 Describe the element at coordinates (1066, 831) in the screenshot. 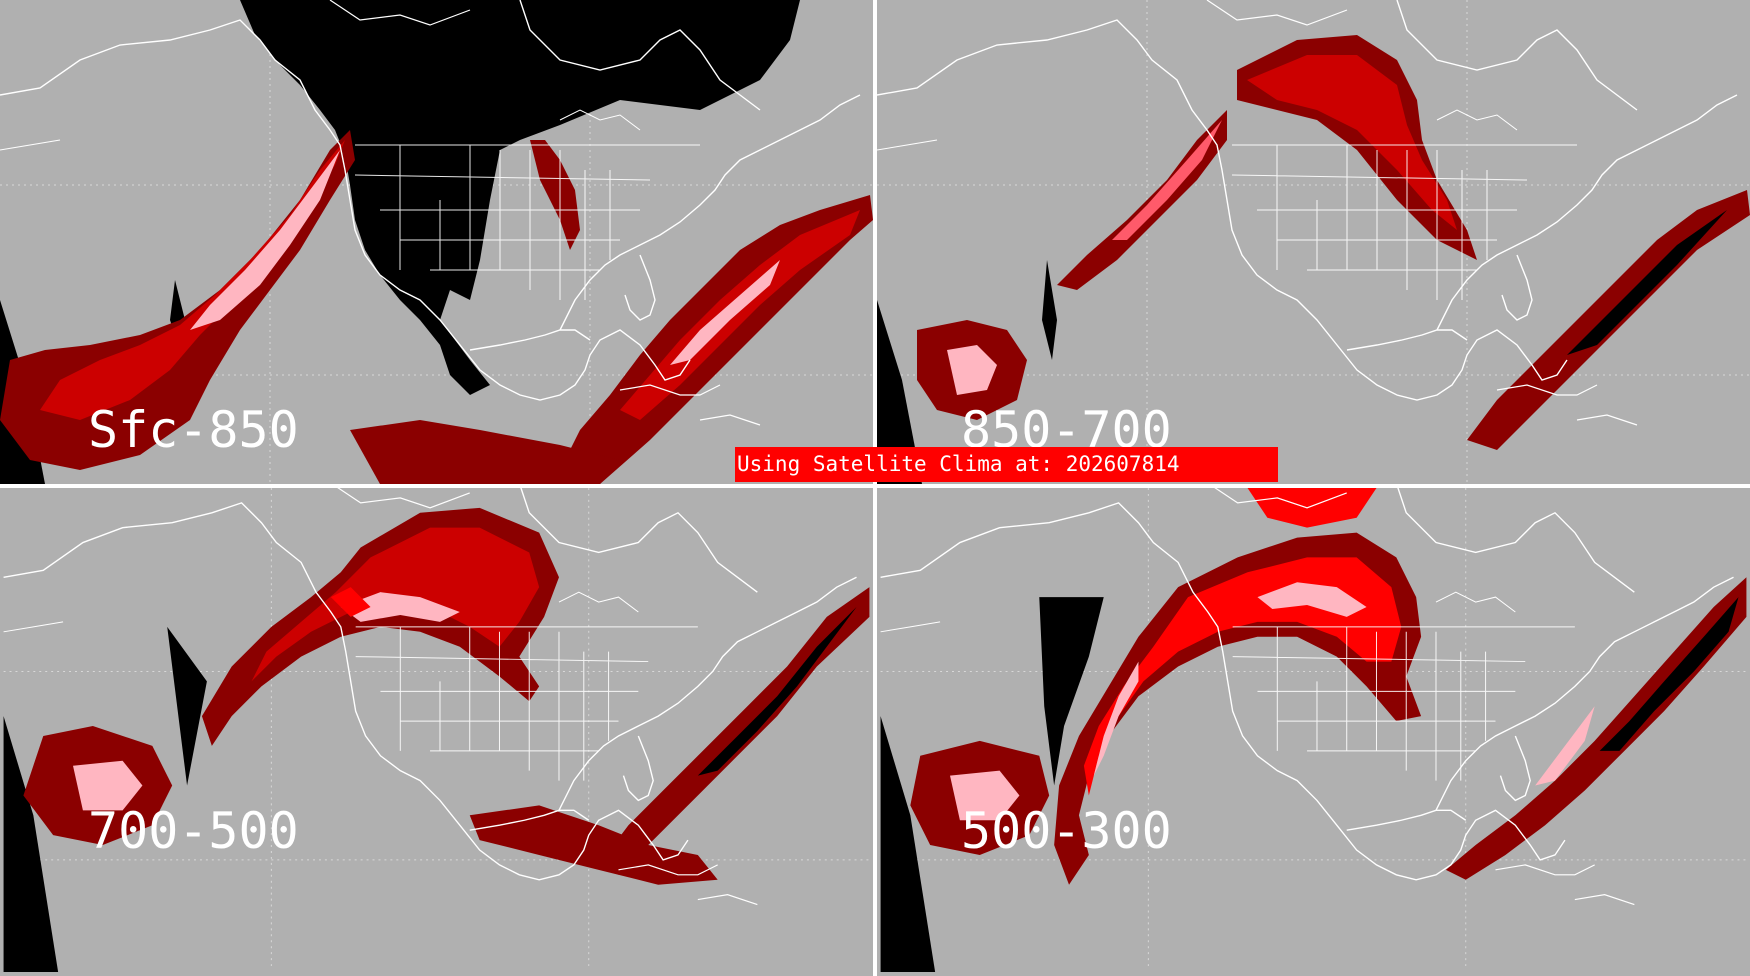

I see `panel-label-500-300: 500-300` at that location.